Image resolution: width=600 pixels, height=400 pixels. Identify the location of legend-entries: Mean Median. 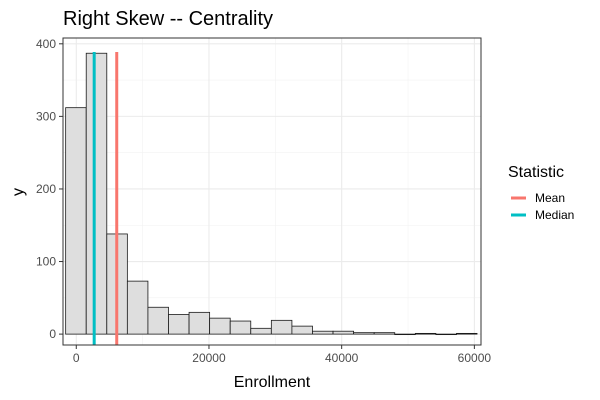
(542, 206).